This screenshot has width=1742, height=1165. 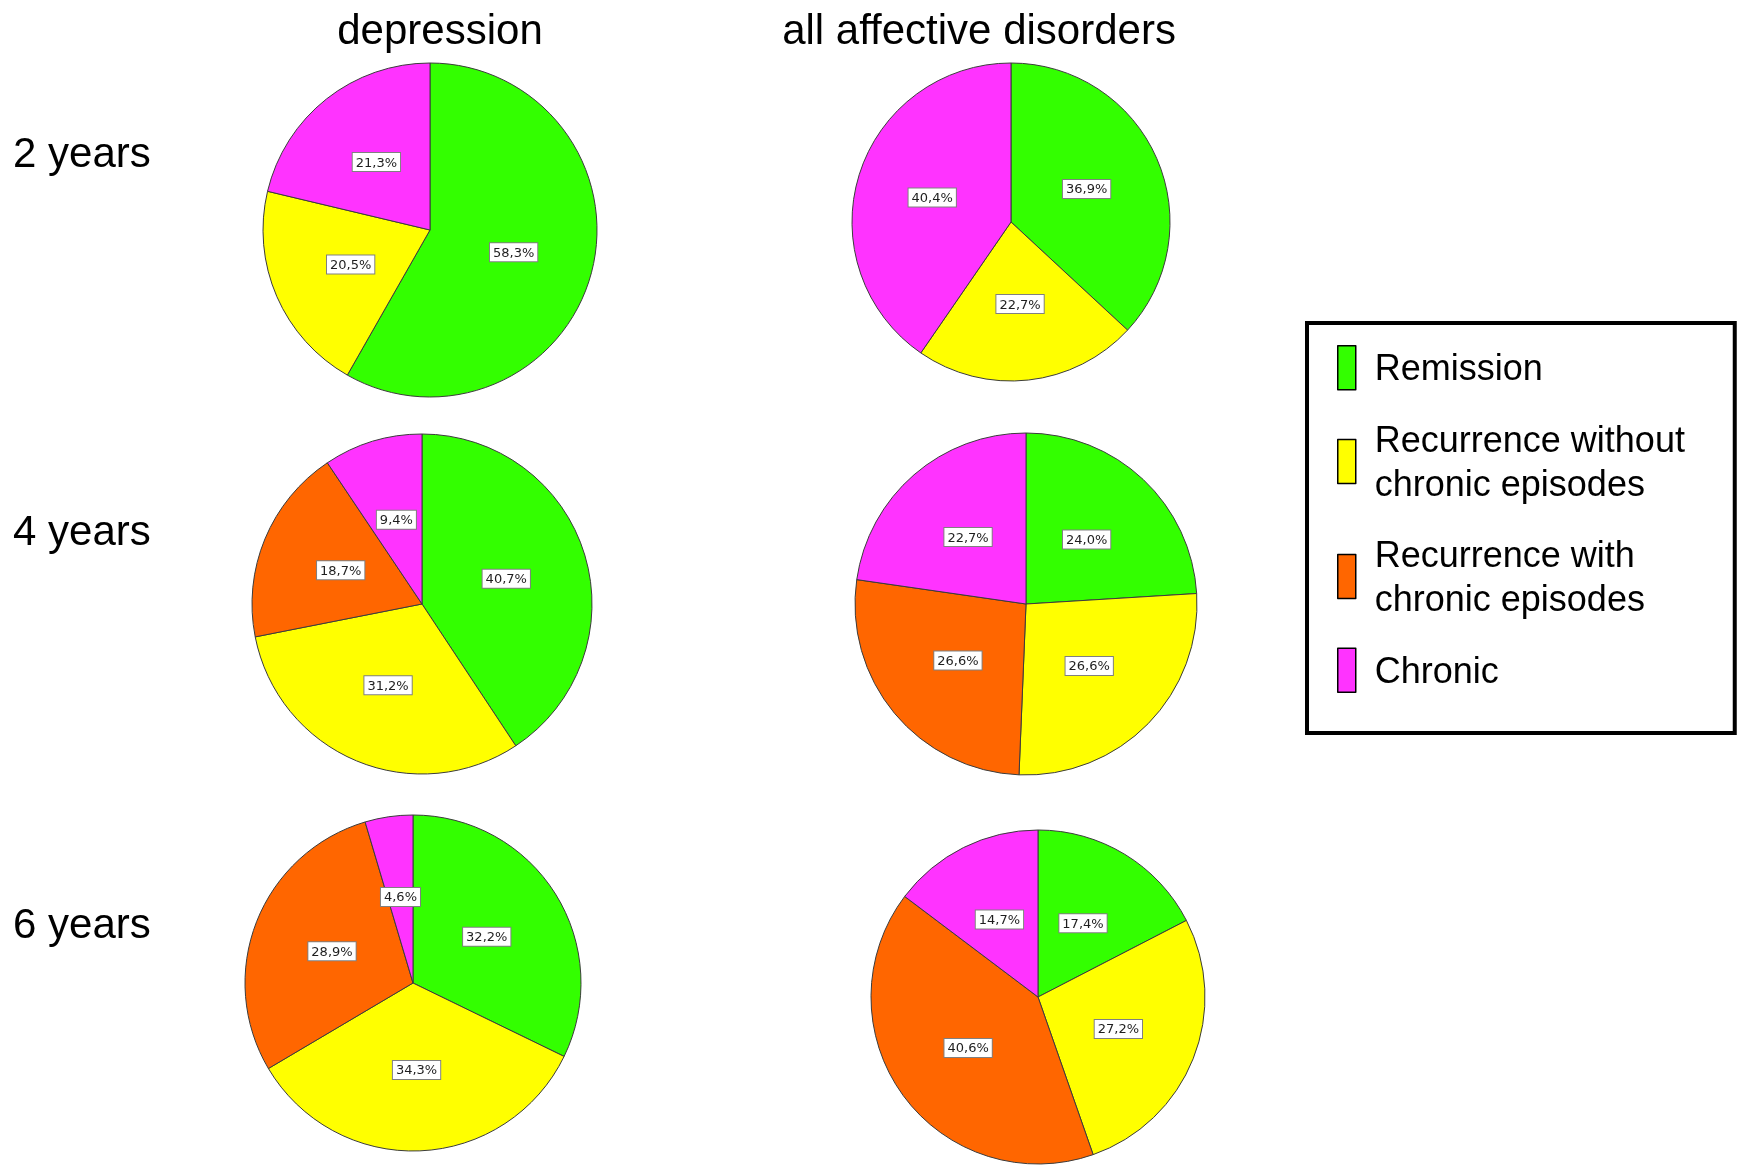 What do you see at coordinates (376, 162) in the screenshot?
I see `data-label: 21,3%` at bounding box center [376, 162].